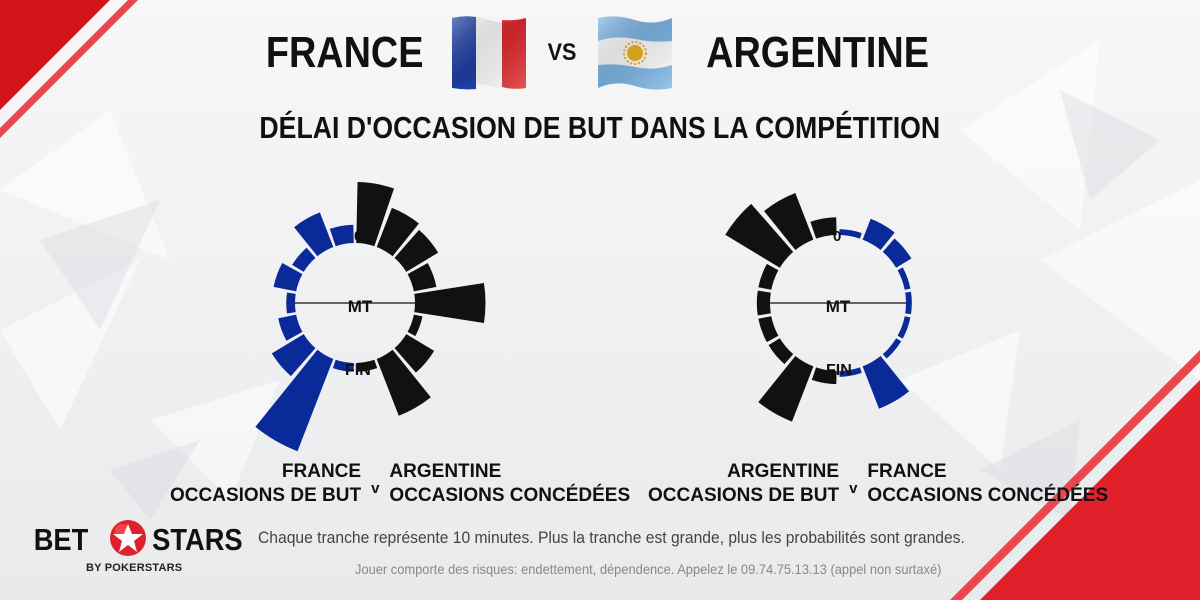  I want to click on logo-word-left: BET, so click(61, 539).